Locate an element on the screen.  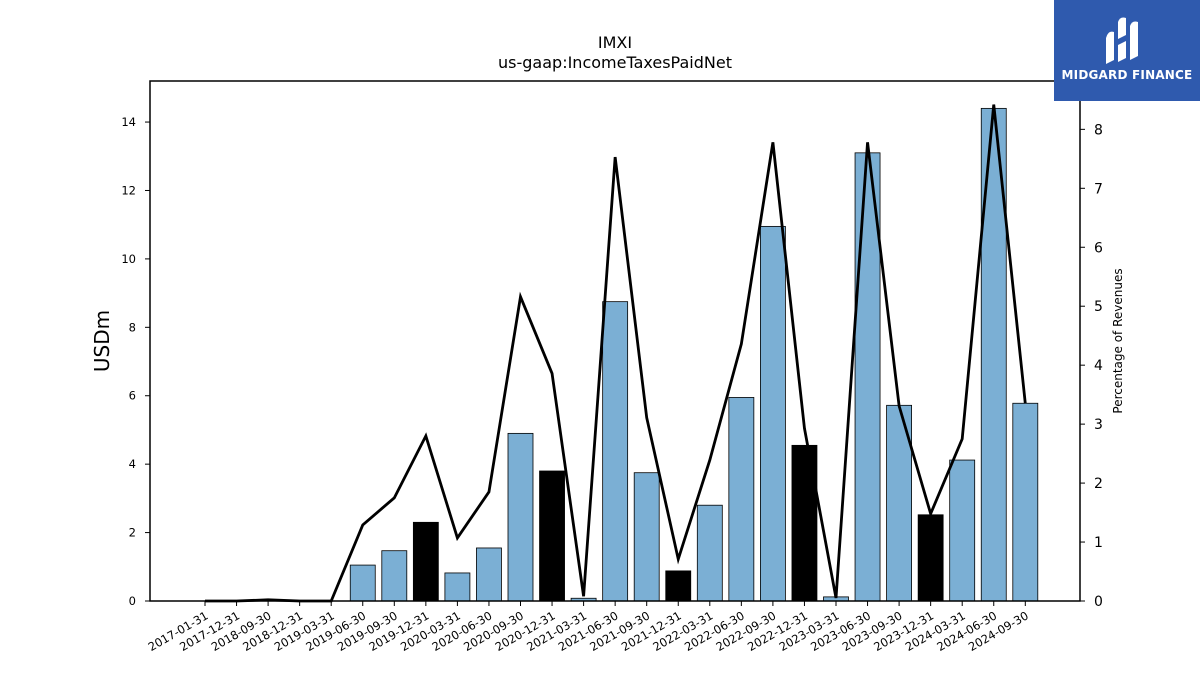
midgard-logo-mark-icon is located at coordinates (1122, 41).